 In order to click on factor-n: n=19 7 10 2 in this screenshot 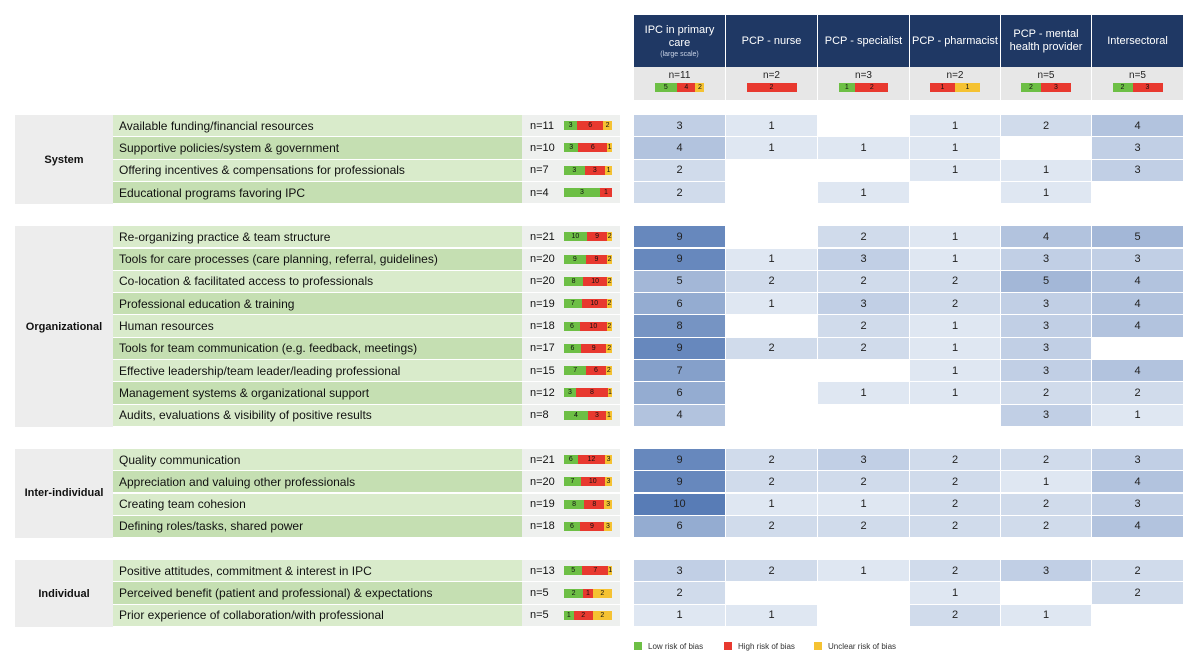, I will do `click(571, 304)`.